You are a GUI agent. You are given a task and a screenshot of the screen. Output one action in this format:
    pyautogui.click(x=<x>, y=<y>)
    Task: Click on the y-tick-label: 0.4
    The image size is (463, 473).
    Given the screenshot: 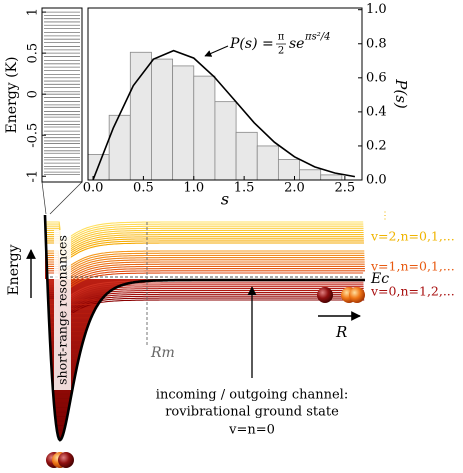 What is the action you would take?
    pyautogui.click(x=376, y=111)
    